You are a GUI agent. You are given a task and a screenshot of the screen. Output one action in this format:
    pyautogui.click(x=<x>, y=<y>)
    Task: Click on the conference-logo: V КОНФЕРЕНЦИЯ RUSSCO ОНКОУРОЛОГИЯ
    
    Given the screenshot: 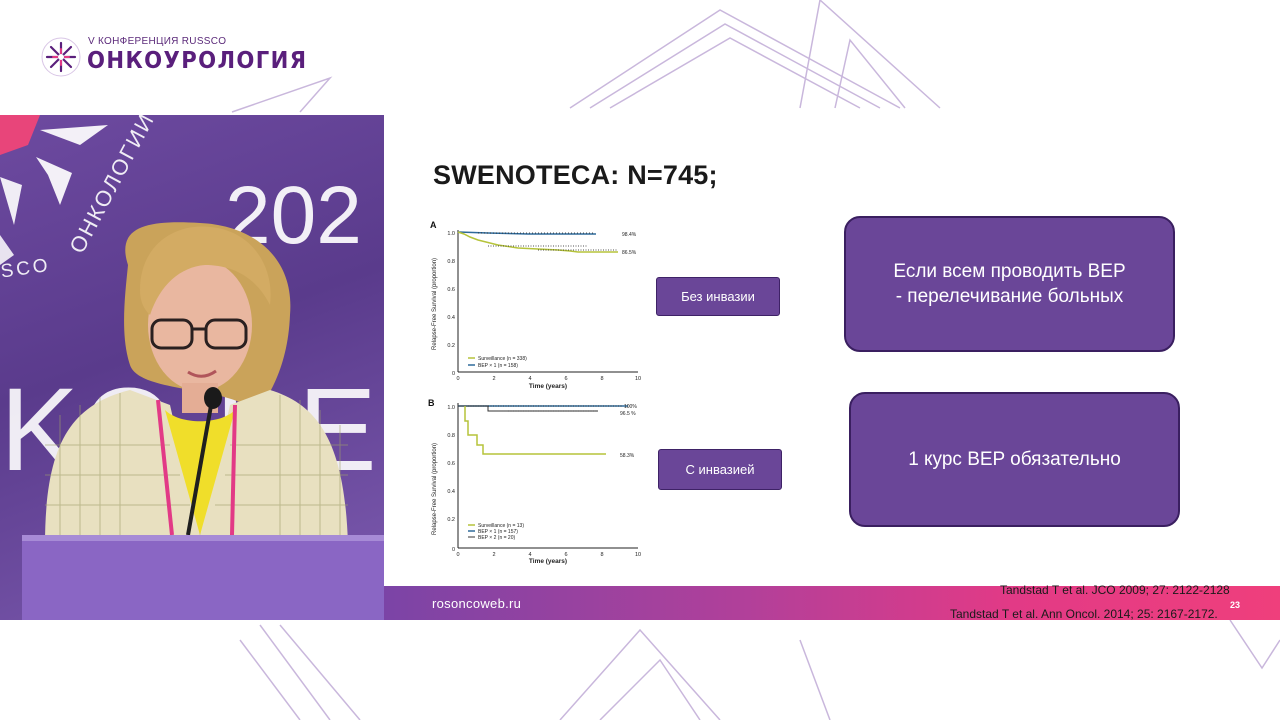 What is the action you would take?
    pyautogui.click(x=173, y=58)
    